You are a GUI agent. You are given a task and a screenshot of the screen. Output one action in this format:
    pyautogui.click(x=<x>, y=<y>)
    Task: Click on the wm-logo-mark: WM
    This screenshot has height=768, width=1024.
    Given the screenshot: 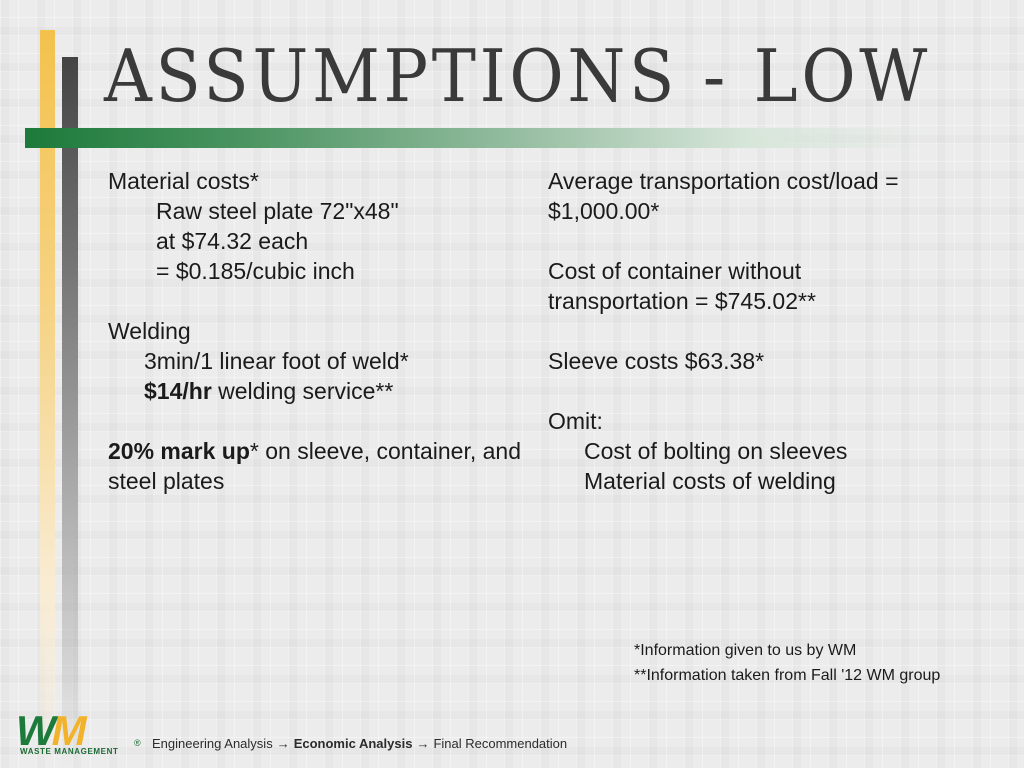 What is the action you would take?
    pyautogui.click(x=51, y=730)
    